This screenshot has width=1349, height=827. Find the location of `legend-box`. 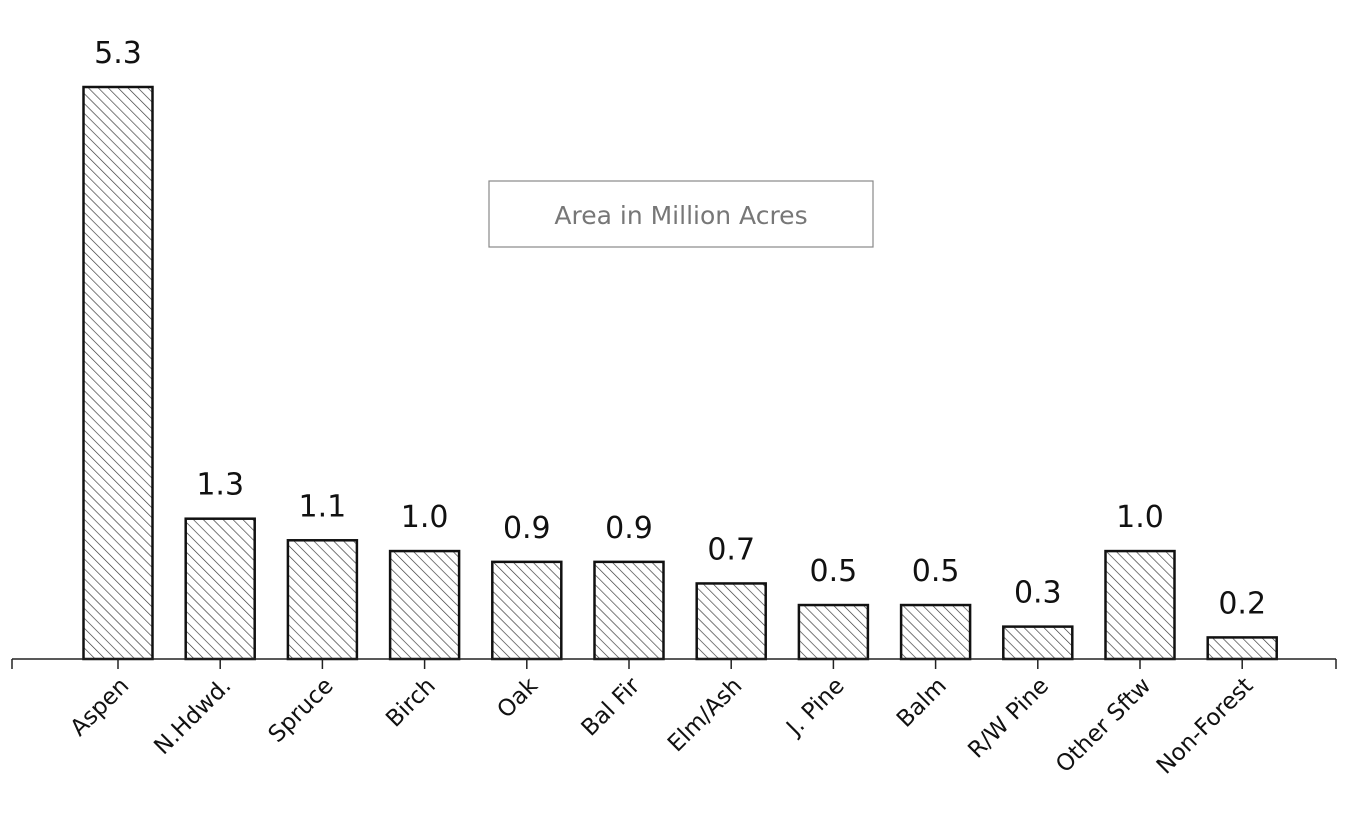

legend-box is located at coordinates (681, 214).